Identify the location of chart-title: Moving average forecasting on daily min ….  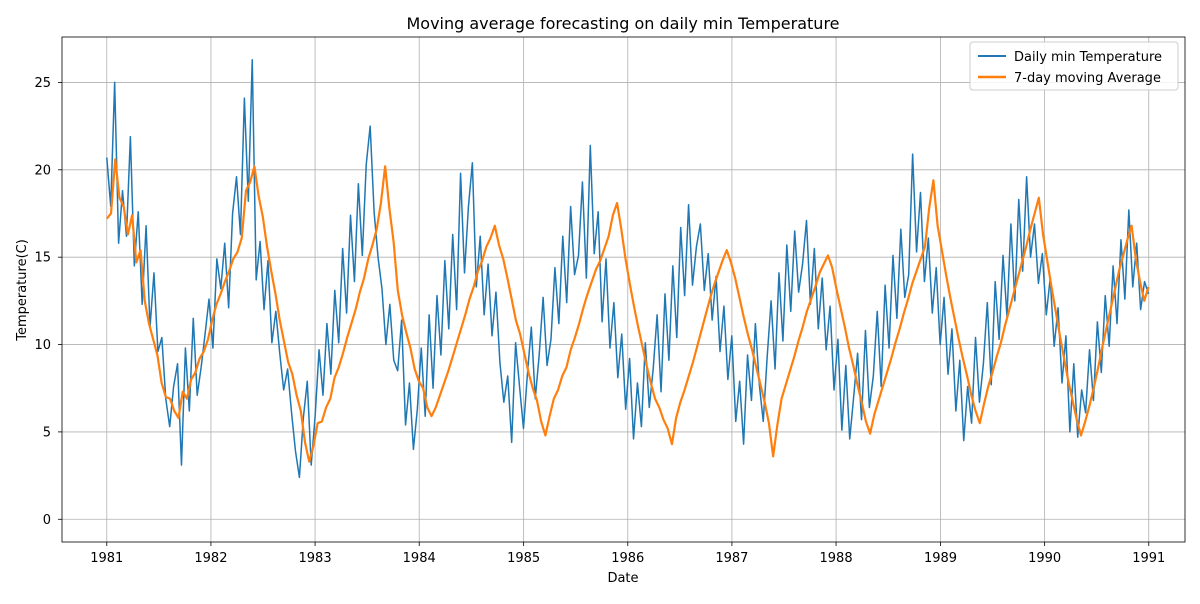
(622, 23).